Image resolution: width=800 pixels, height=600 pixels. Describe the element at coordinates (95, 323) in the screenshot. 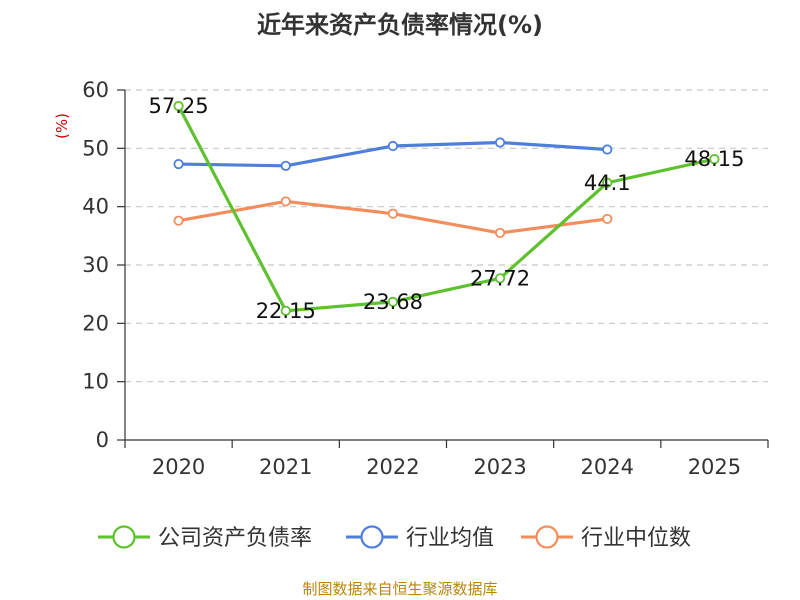

I see `y-tick-label: 20` at that location.